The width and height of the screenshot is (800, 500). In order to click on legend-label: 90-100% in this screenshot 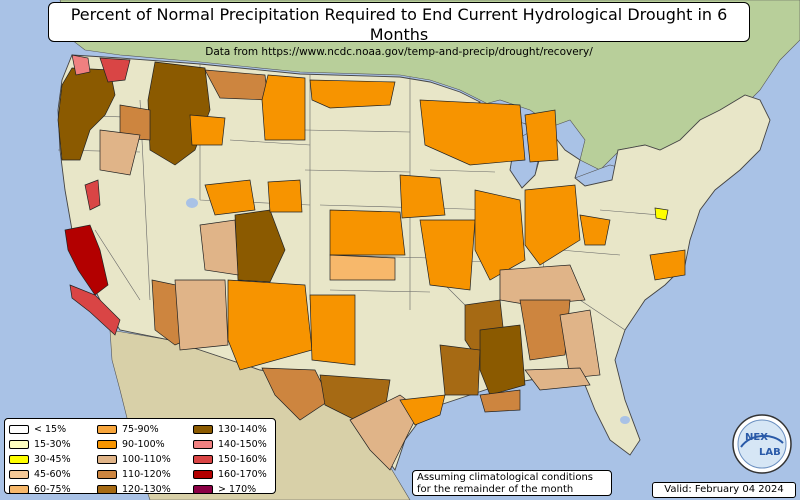, I will do `click(143, 444)`.